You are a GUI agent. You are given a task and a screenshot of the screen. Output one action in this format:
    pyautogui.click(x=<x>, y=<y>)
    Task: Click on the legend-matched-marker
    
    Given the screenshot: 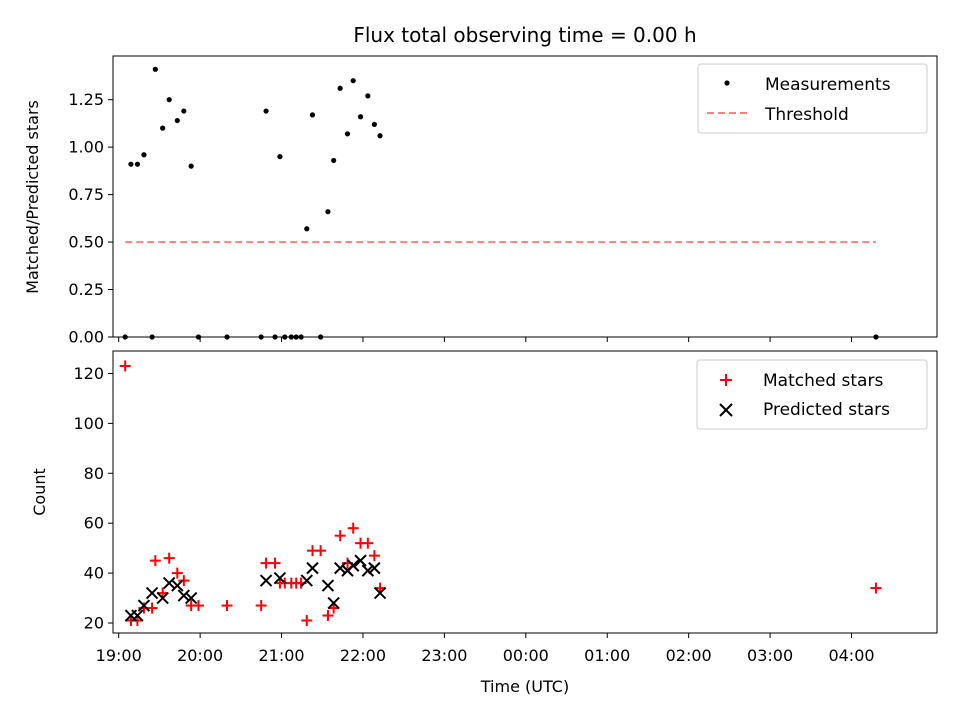 What is the action you would take?
    pyautogui.click(x=726, y=380)
    